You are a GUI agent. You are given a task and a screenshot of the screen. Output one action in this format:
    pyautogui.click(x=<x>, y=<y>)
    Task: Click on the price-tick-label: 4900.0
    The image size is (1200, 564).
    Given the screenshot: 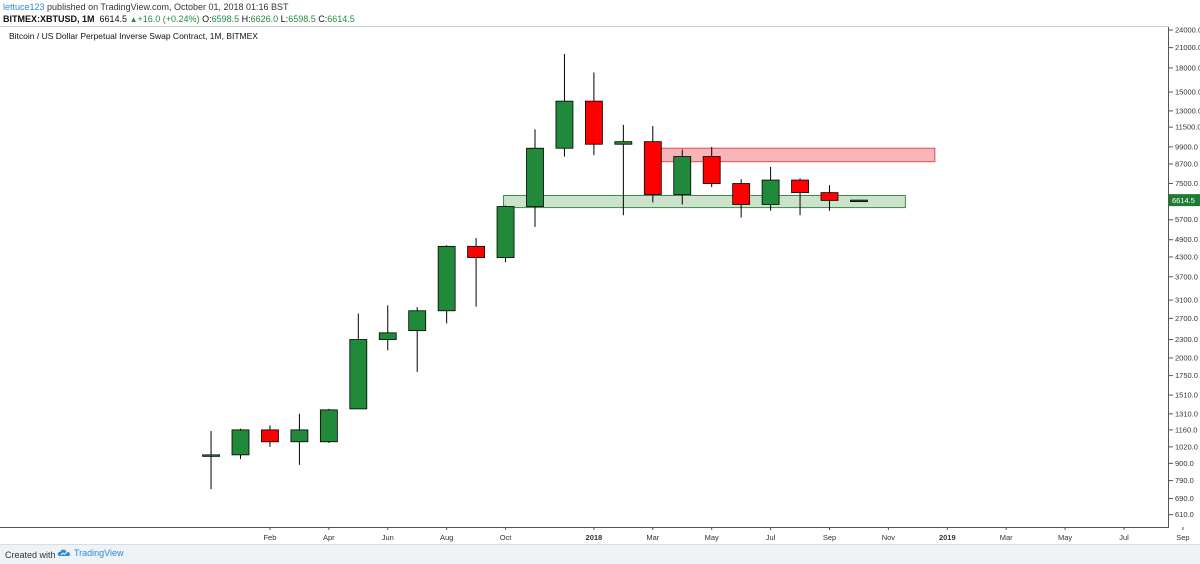 What is the action you would take?
    pyautogui.click(x=1186, y=239)
    